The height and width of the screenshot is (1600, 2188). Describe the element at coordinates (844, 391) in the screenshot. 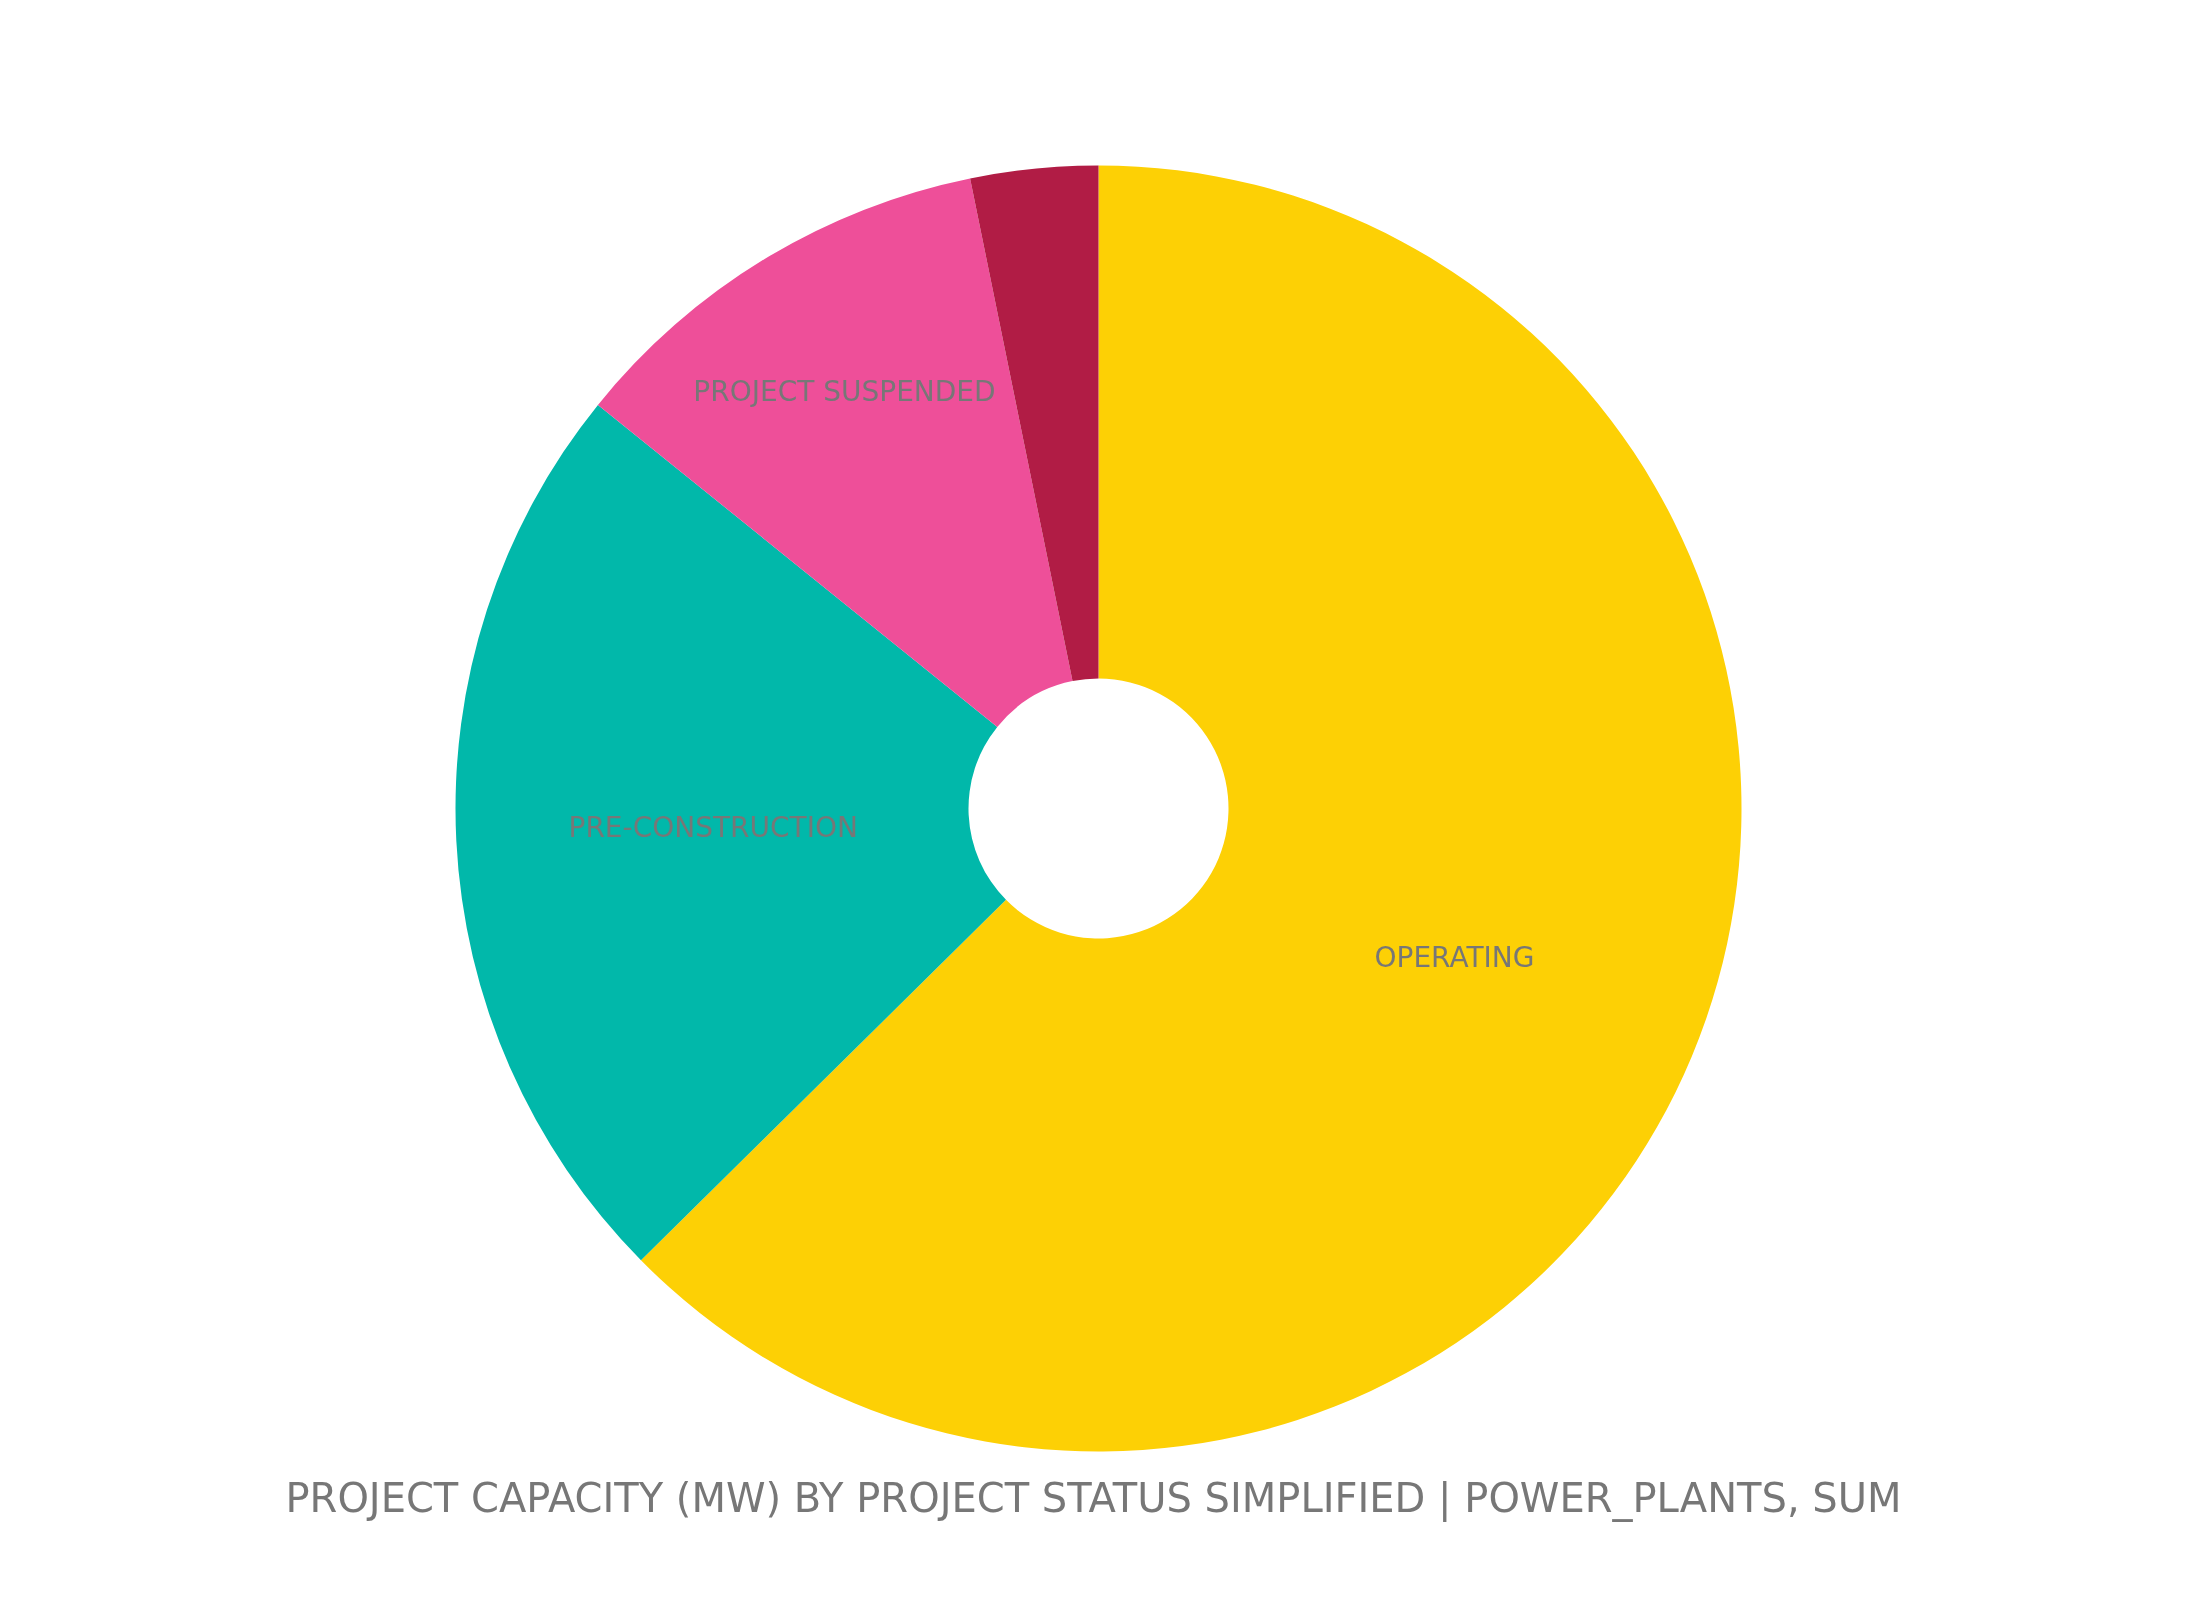

I see `slice-label: PROJECT SUSPENDED` at that location.